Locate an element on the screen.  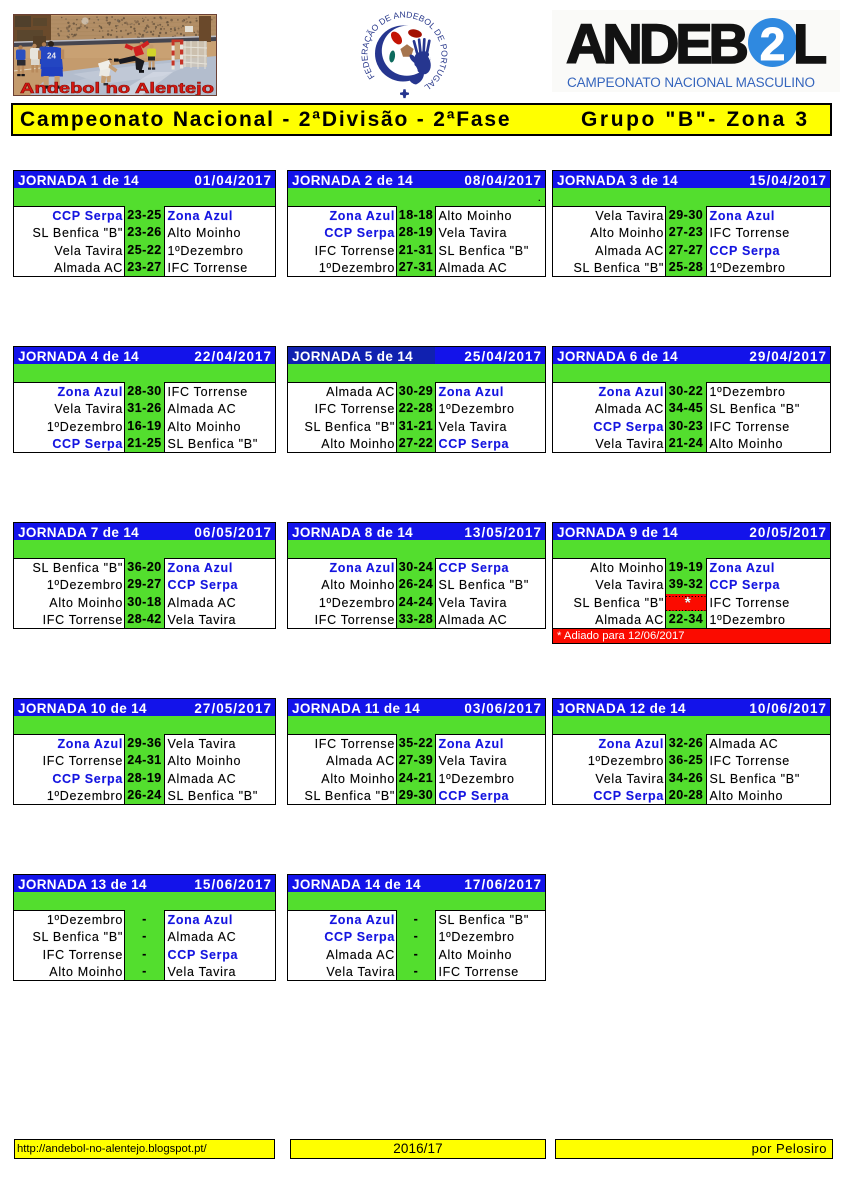
svg-text: Andebol no Alentejo is located at coordinates (117, 88).